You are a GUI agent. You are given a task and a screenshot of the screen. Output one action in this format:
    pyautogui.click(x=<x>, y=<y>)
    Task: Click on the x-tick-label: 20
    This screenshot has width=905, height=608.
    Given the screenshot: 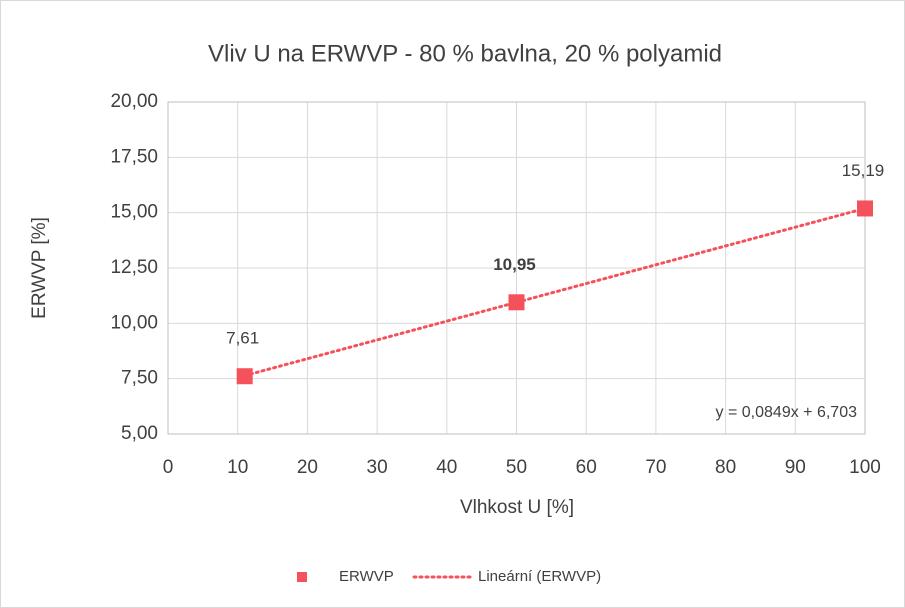 What is the action you would take?
    pyautogui.click(x=307, y=467)
    